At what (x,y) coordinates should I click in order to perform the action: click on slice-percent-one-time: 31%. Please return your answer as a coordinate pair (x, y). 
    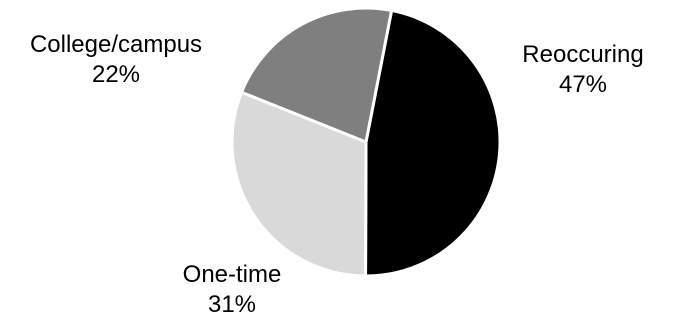
    Looking at the image, I should click on (232, 304).